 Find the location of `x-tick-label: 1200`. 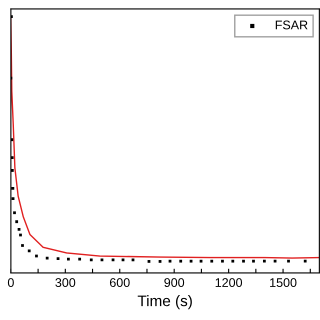

x-tick-label: 1200 is located at coordinates (229, 283).